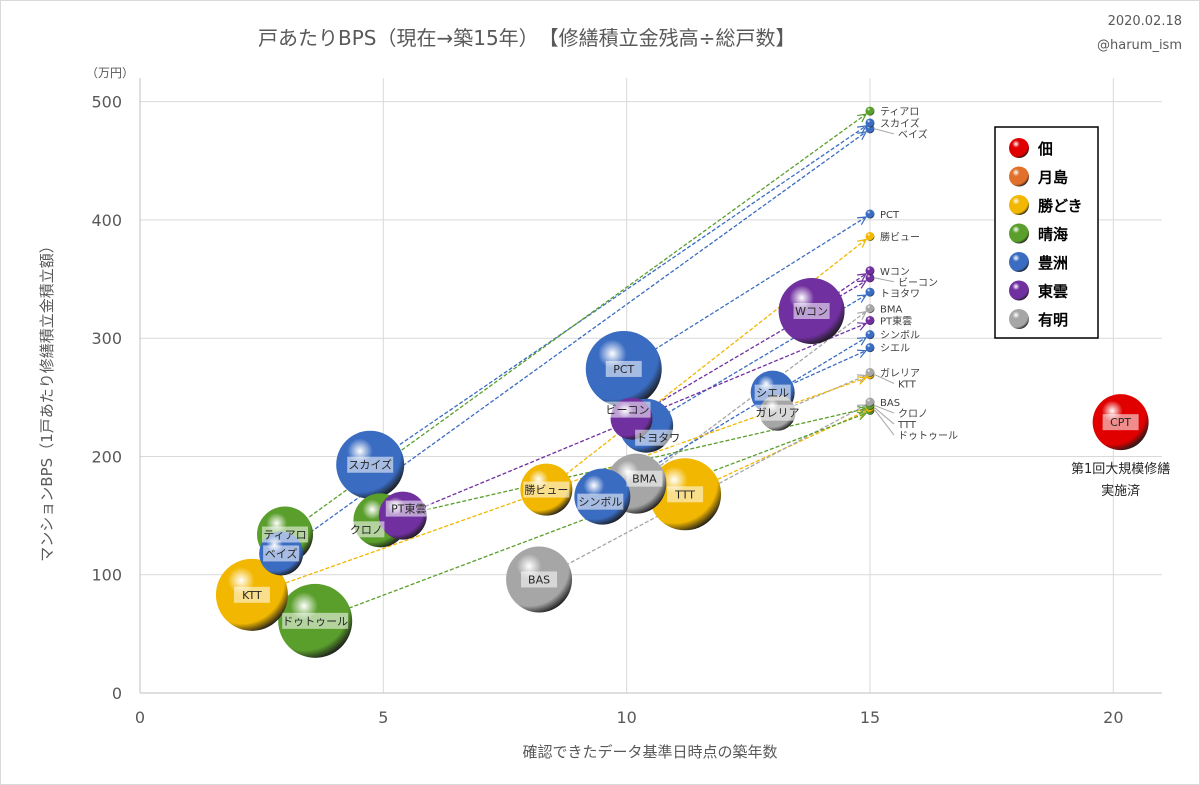  What do you see at coordinates (1053, 263) in the screenshot?
I see `legend-label: 豊洲` at bounding box center [1053, 263].